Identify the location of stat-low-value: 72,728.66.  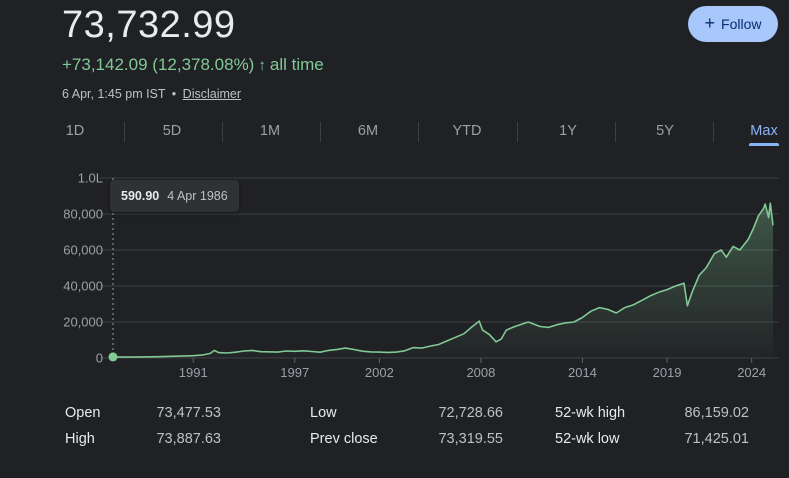
(470, 413).